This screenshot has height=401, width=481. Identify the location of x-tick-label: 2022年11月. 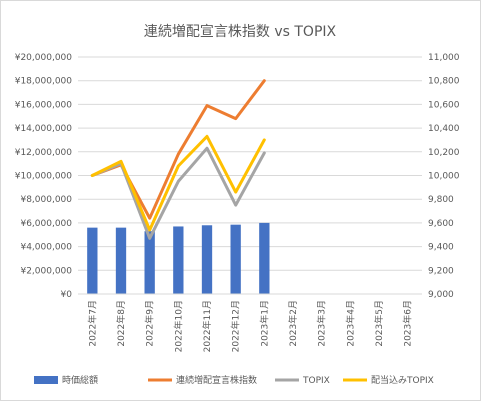
(207, 326).